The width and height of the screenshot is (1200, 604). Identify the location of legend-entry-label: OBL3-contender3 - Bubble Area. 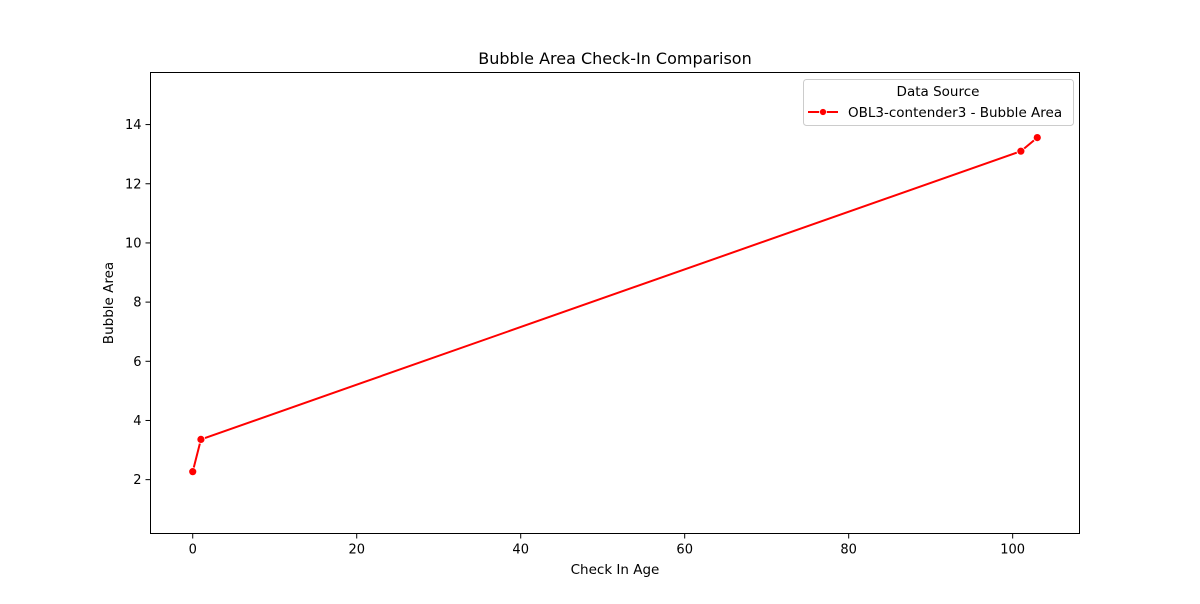
(955, 113).